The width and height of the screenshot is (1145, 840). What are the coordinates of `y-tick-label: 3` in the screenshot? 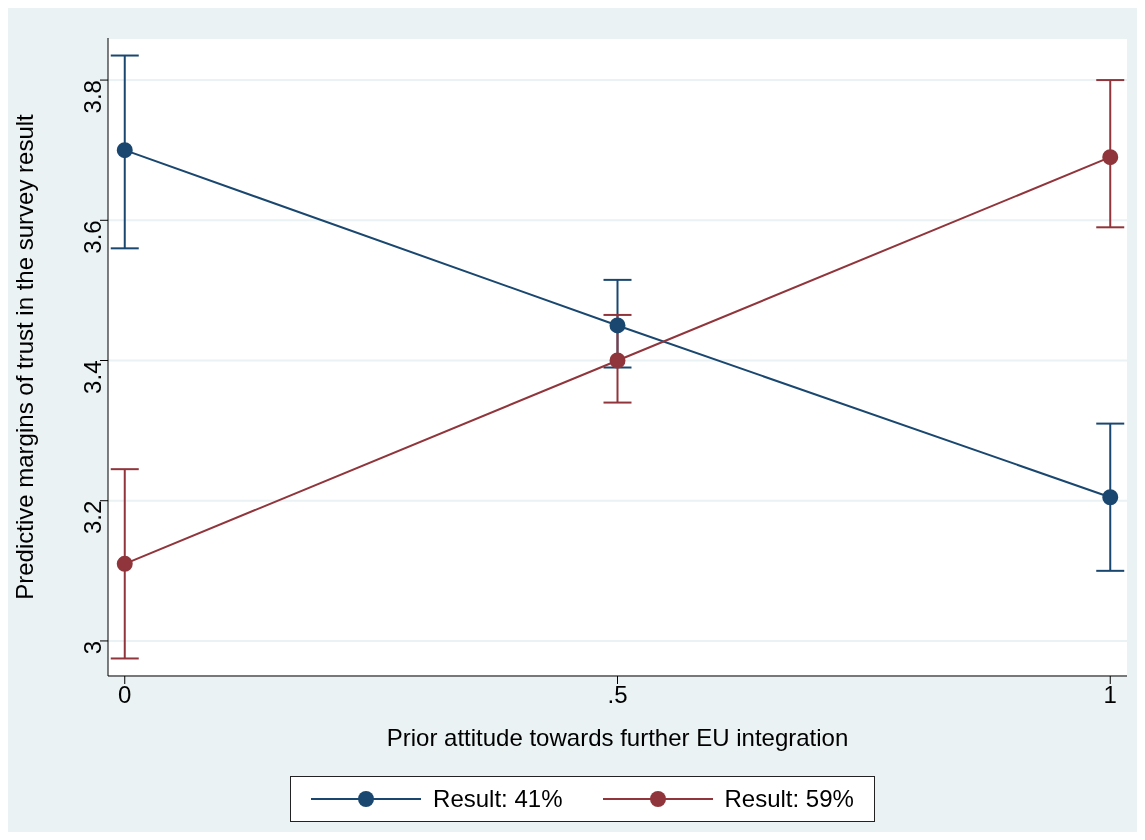 It's located at (92, 647).